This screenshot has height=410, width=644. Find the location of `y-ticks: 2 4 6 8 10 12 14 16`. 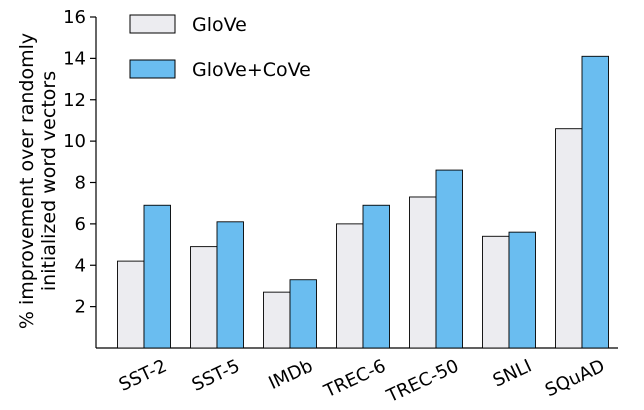

y-ticks: 2 4 6 8 10 12 14 16 is located at coordinates (79, 162).